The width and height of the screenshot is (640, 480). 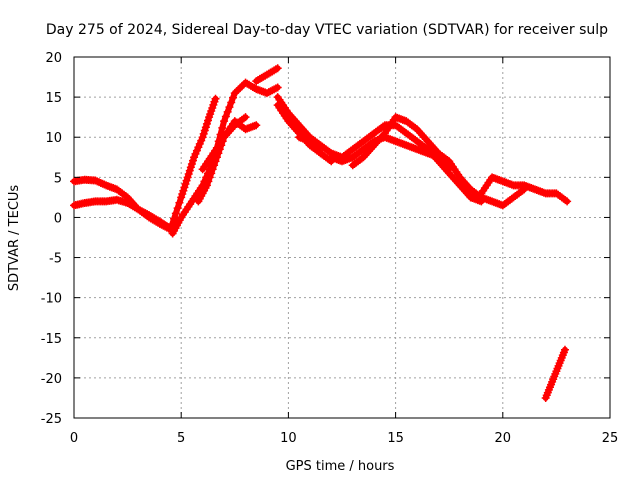 I want to click on x-tick-label: 10, so click(x=288, y=438).